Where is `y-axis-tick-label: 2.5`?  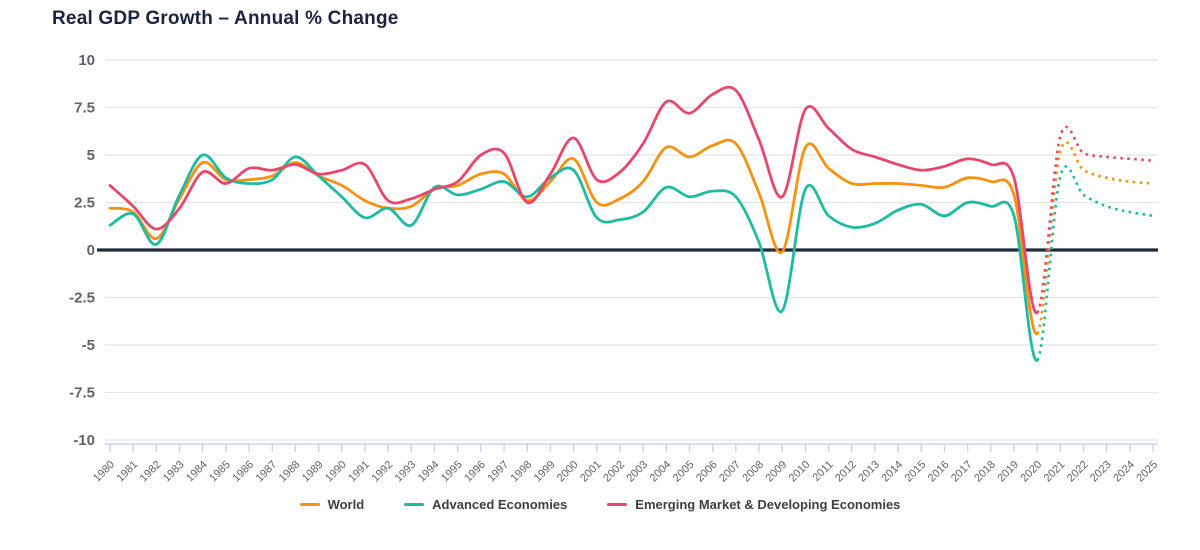 y-axis-tick-label: 2.5 is located at coordinates (84, 203).